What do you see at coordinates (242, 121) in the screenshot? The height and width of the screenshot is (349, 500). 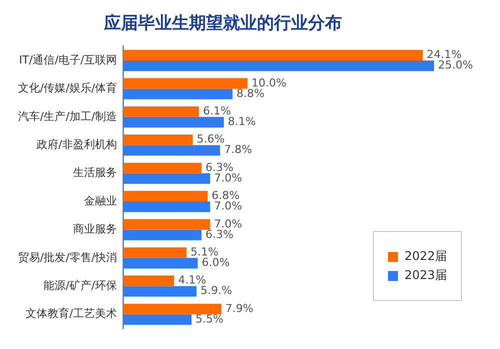 I see `data-label: 8.1%` at bounding box center [242, 121].